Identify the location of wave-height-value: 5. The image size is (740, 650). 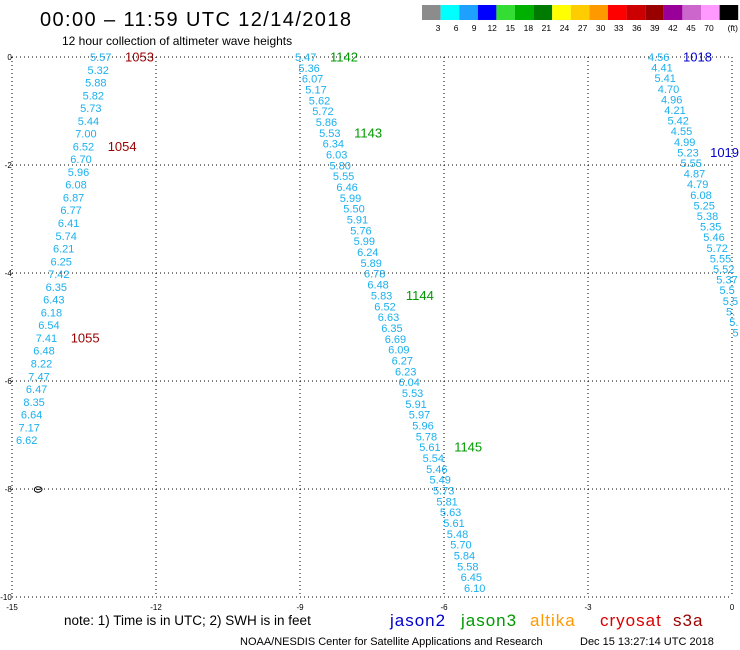
(736, 334).